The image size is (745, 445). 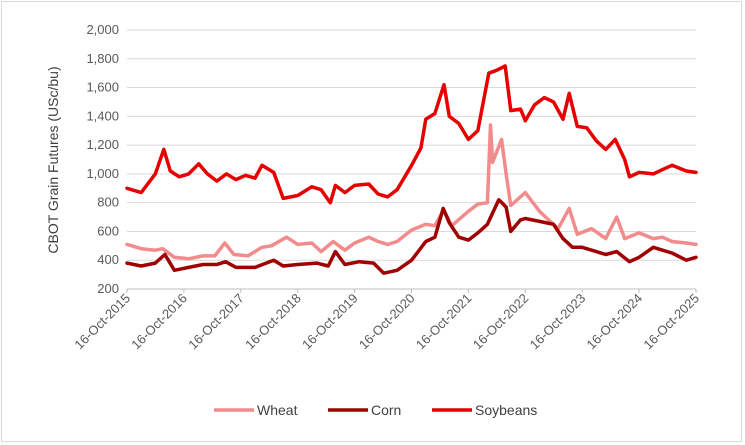 What do you see at coordinates (558, 322) in the screenshot?
I see `x-tick-label: 16-Oct-2023` at bounding box center [558, 322].